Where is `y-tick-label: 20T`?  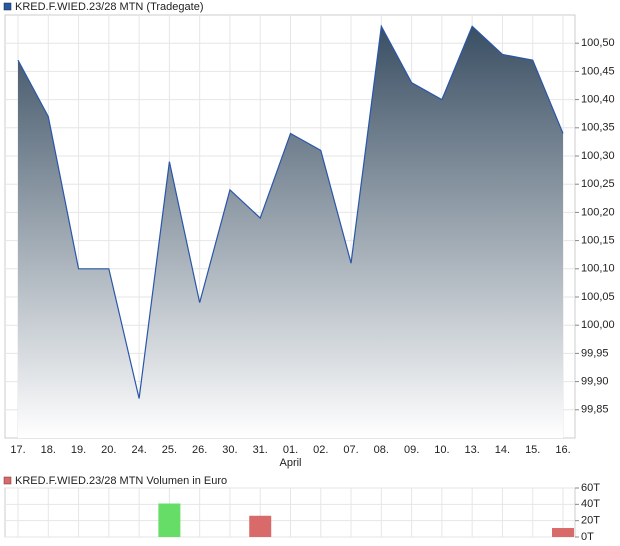 y-tick-label: 20T is located at coordinates (590, 521).